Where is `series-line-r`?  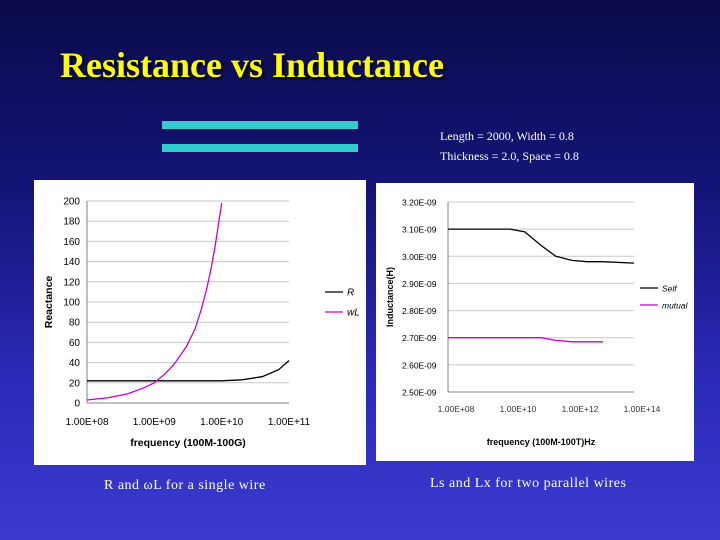 series-line-r is located at coordinates (188, 371).